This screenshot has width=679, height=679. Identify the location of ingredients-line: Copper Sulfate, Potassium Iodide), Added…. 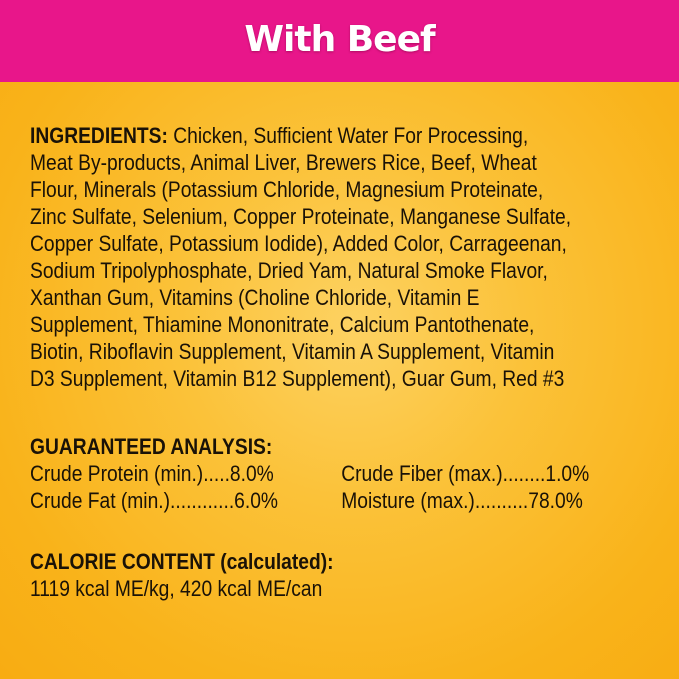
(298, 243).